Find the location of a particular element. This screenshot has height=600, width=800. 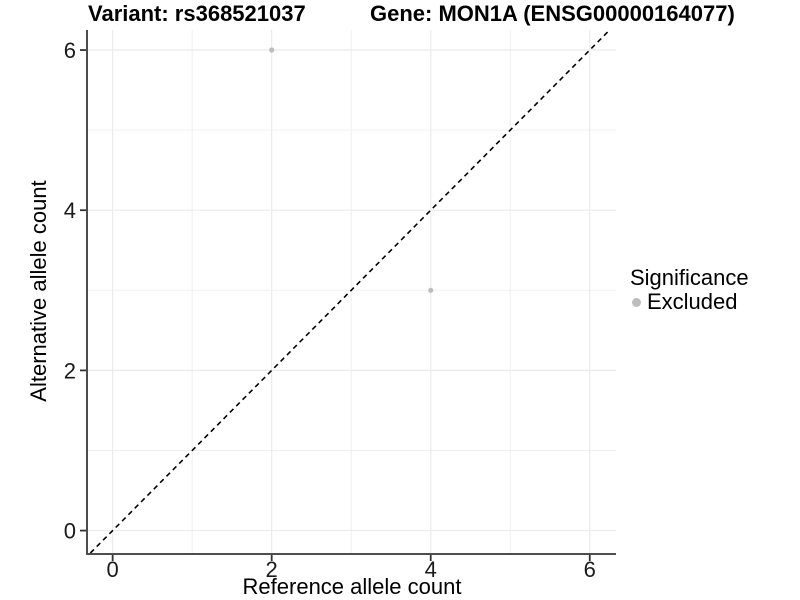

x-axis-title: Reference allele count is located at coordinates (352, 586).